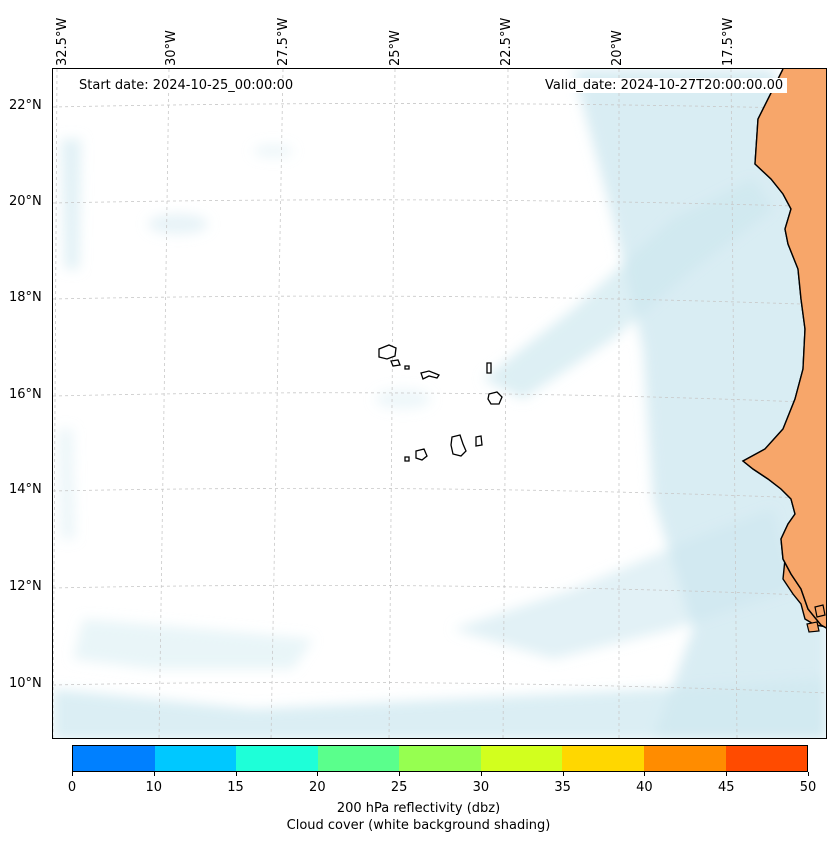  What do you see at coordinates (562, 787) in the screenshot?
I see `colorbar-tick-label: 35` at bounding box center [562, 787].